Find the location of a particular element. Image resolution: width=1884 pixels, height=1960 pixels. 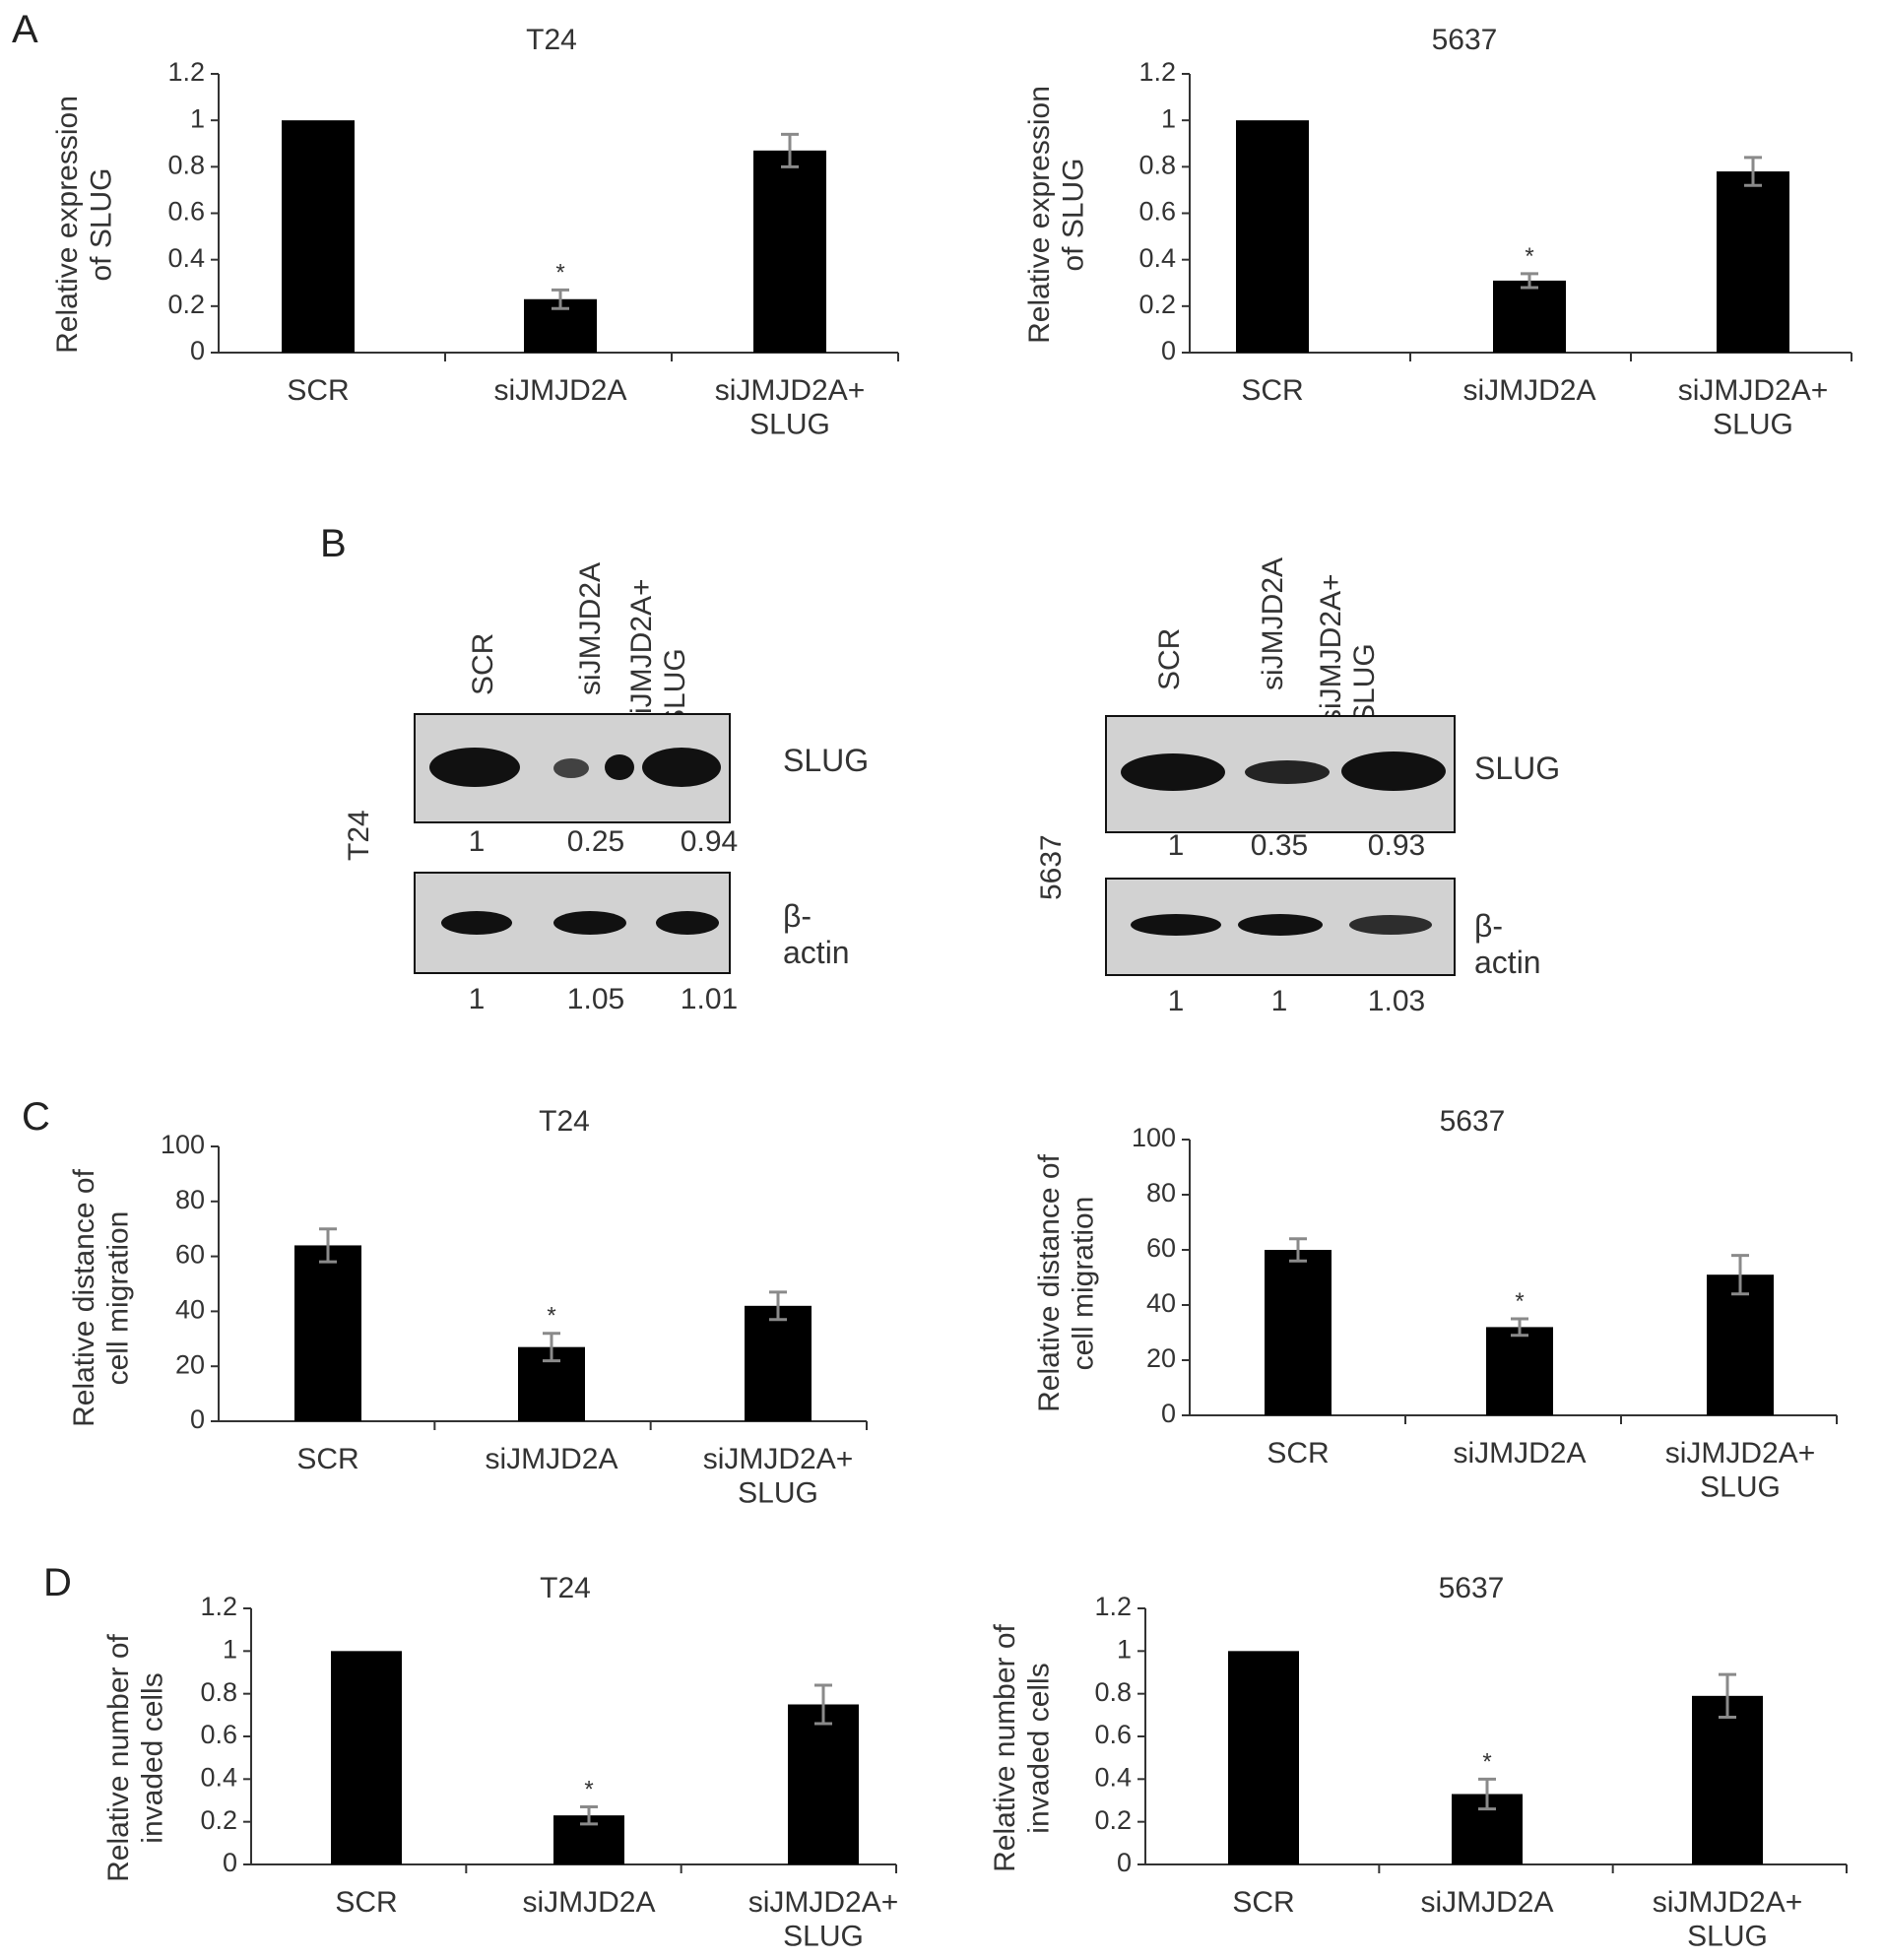

lane-label-scr: SCR is located at coordinates (1169, 659).